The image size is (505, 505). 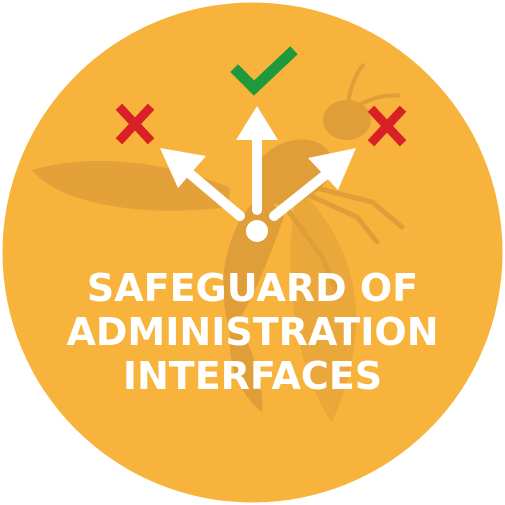 I want to click on arrow-up-icon, so click(x=257, y=160).